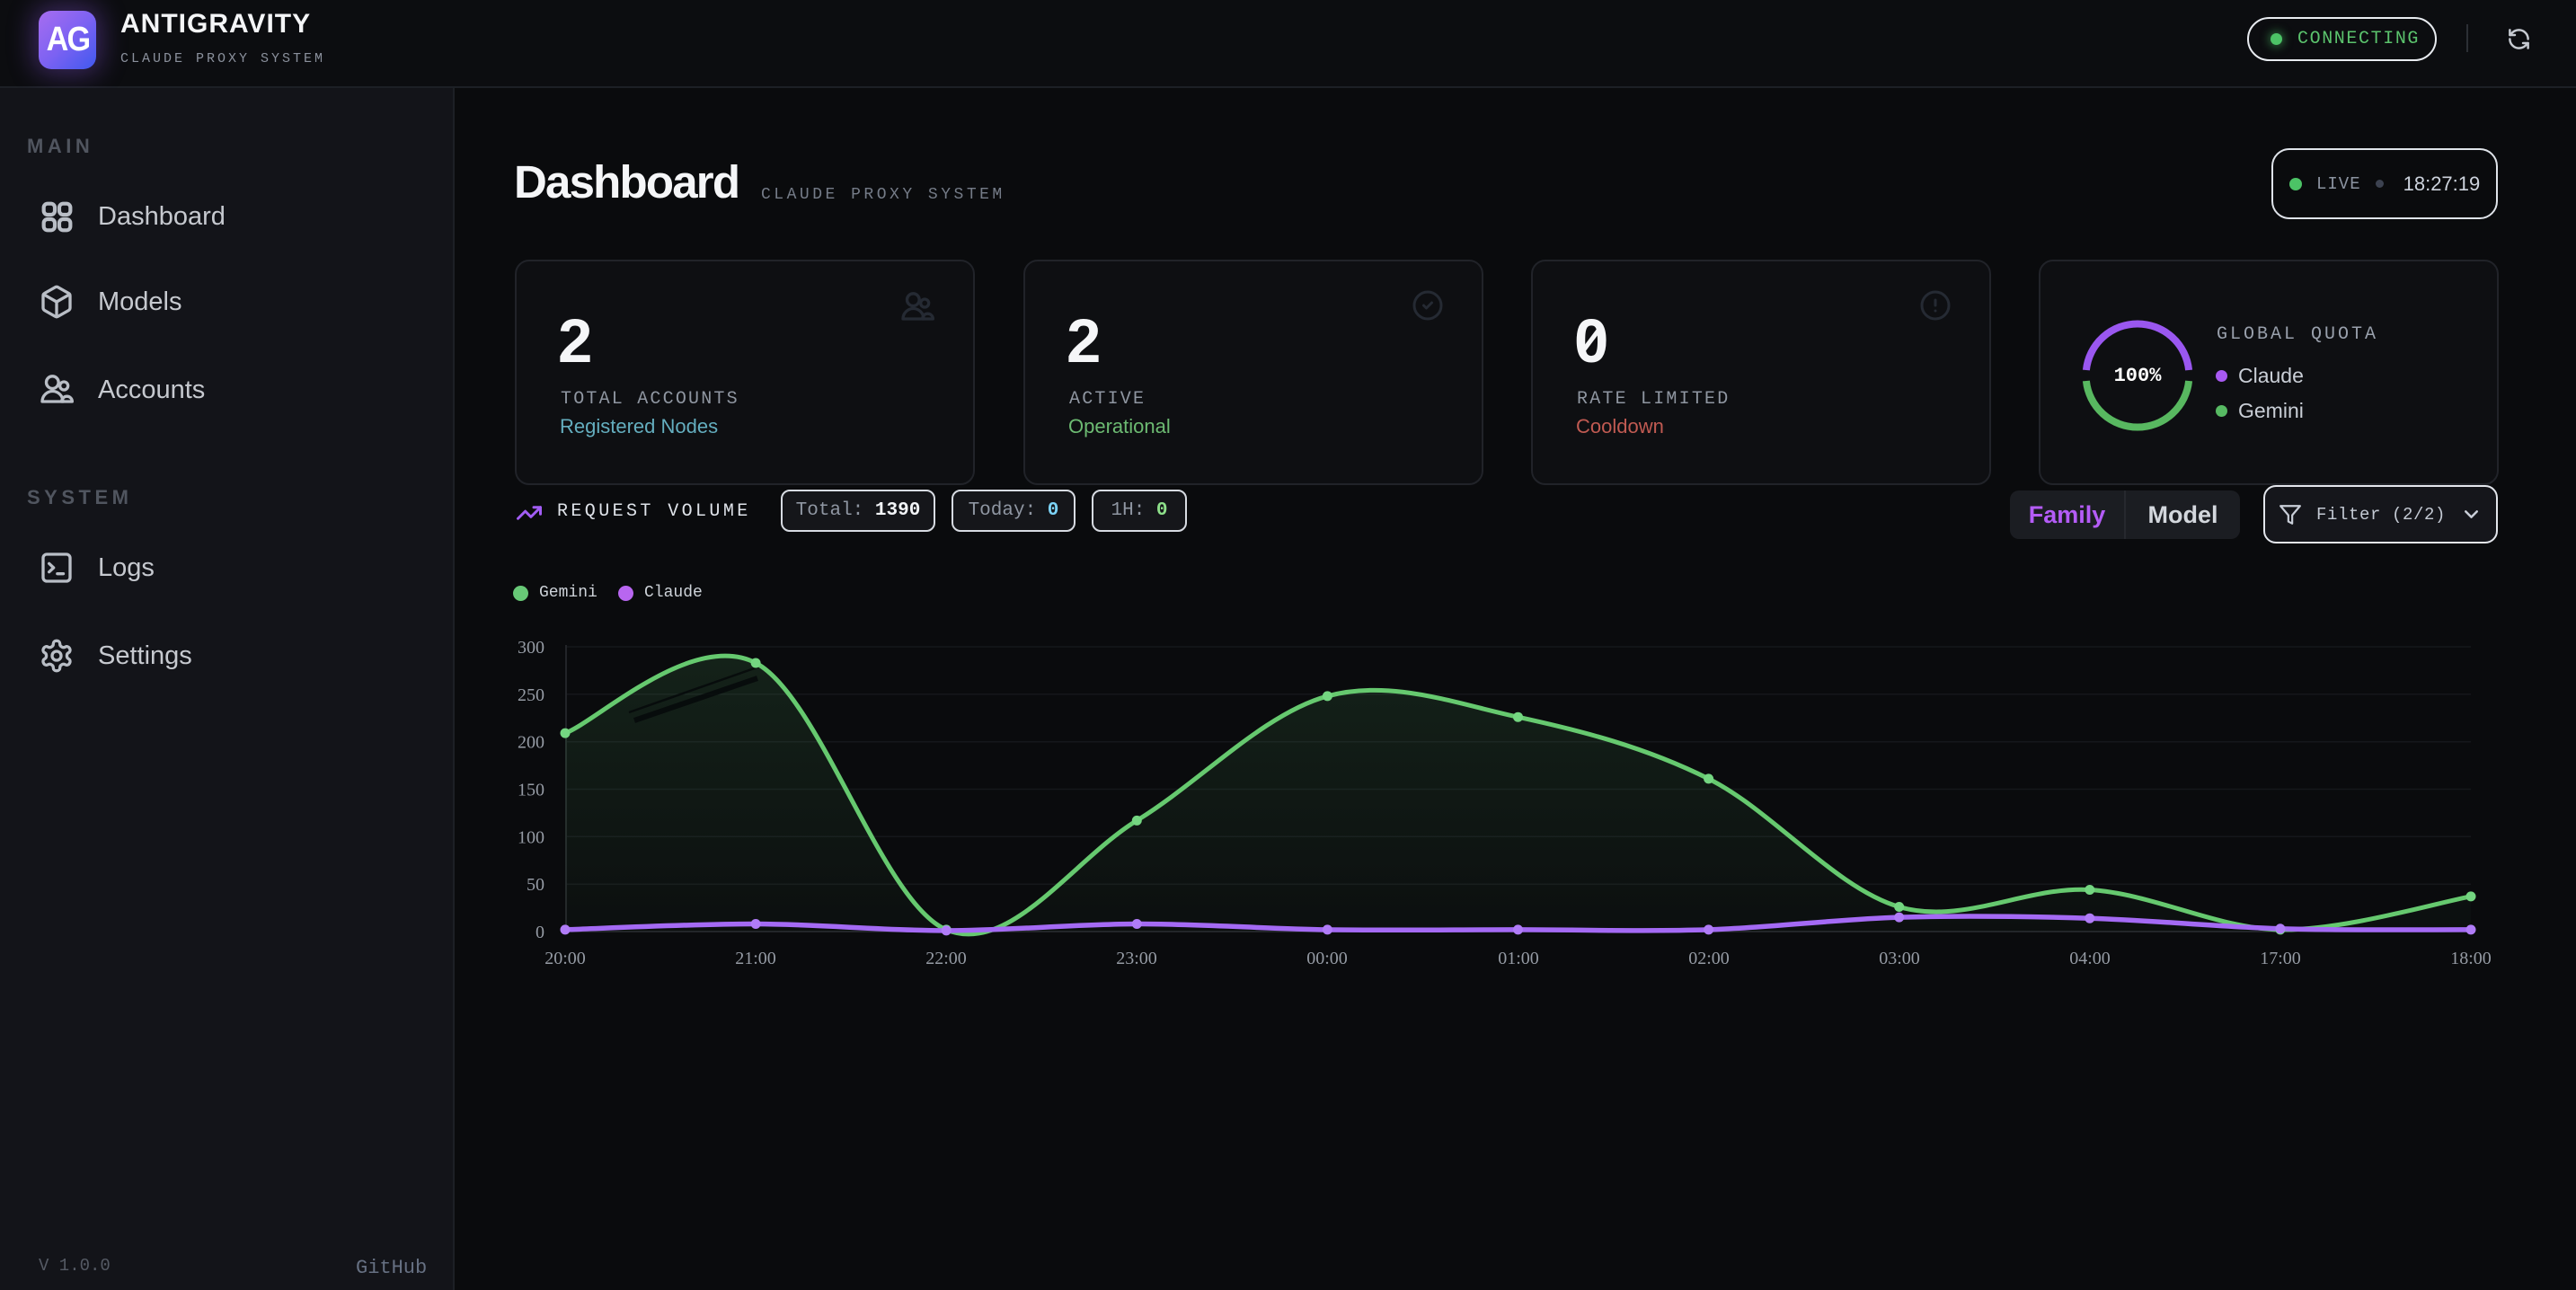 This screenshot has height=1290, width=2576. Describe the element at coordinates (531, 743) in the screenshot. I see `svg-text: 200` at that location.